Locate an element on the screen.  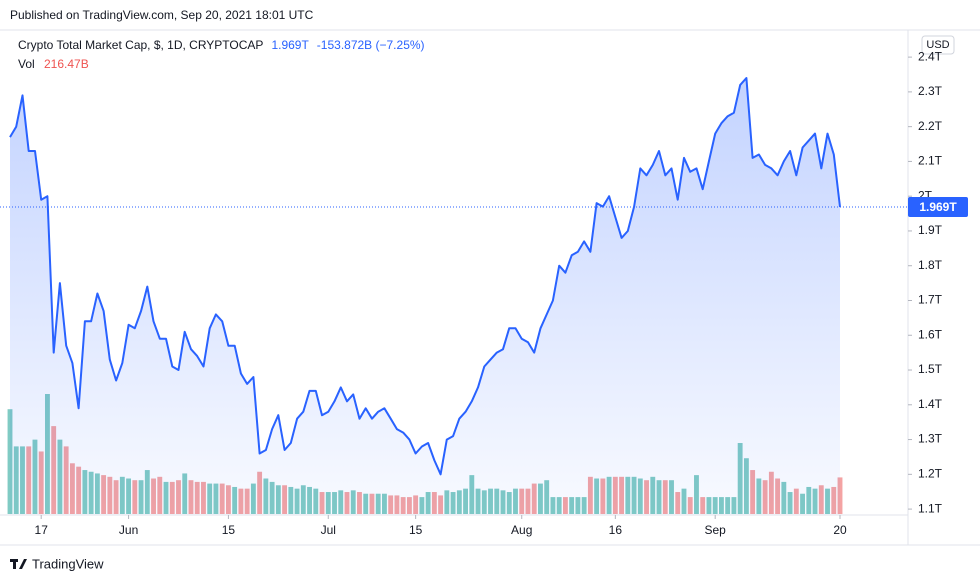
x-tick-label: Jul is located at coordinates (328, 530).